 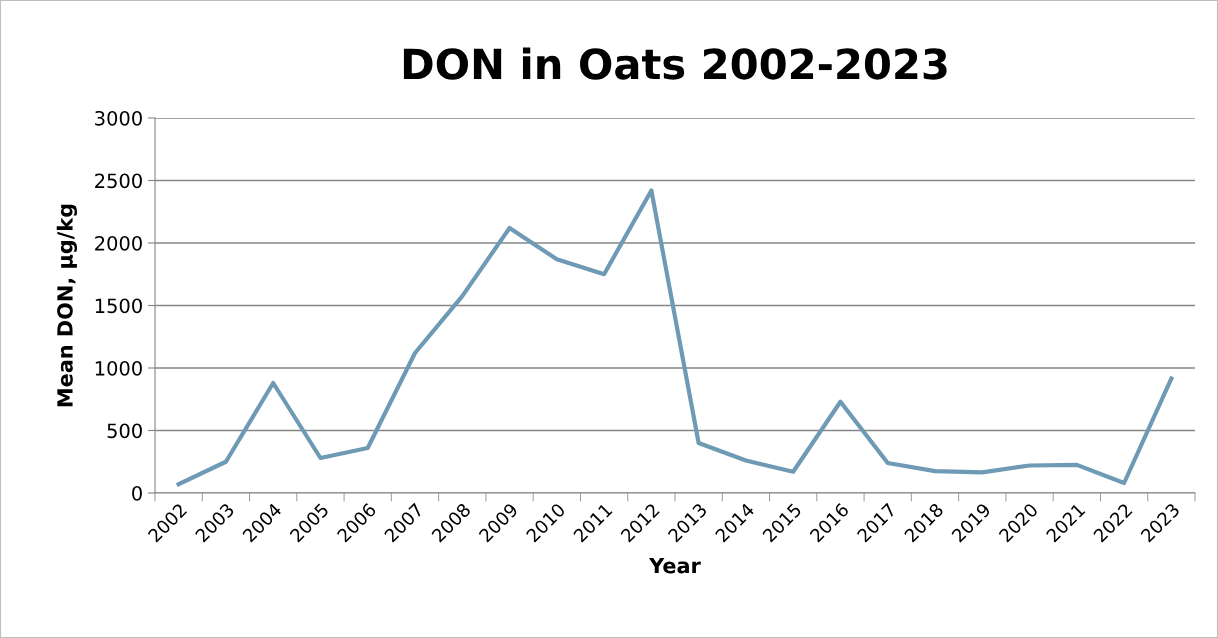 I want to click on y-tick-label: 2000, so click(x=118, y=243).